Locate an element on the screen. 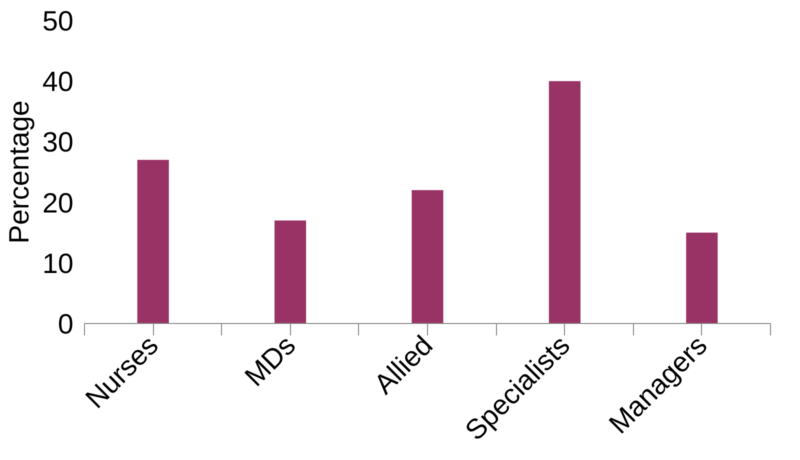 The image size is (800, 460). x-tick-label: MDs is located at coordinates (270, 361).